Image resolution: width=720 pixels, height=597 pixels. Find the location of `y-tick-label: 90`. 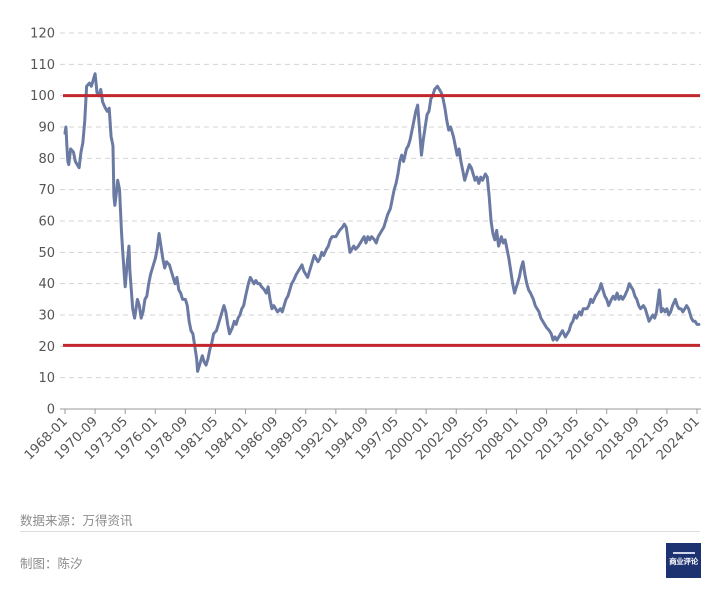

y-tick-label: 90 is located at coordinates (46, 128).